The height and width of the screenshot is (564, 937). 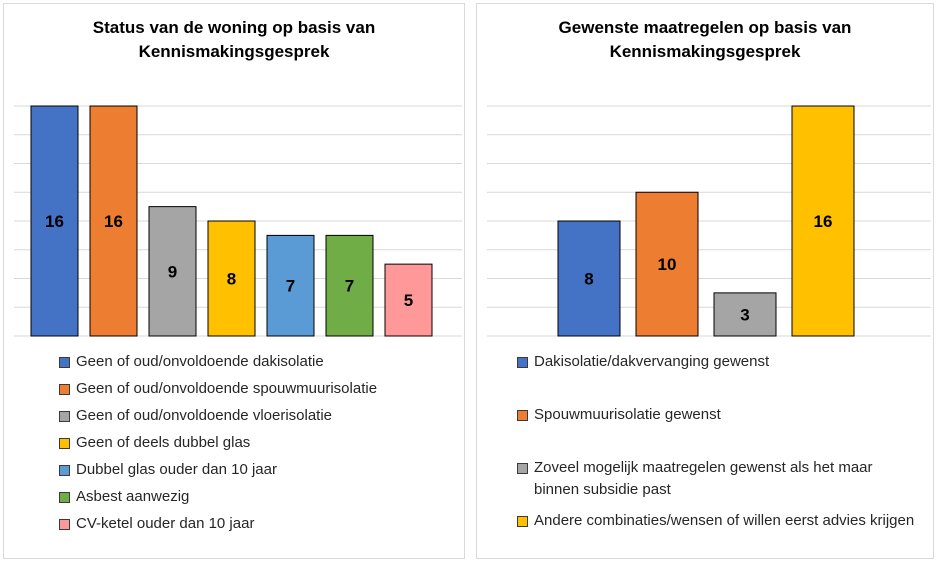 What do you see at coordinates (259, 524) in the screenshot?
I see `legend-item-6: CV-ketel ouder dan 10 jaar` at bounding box center [259, 524].